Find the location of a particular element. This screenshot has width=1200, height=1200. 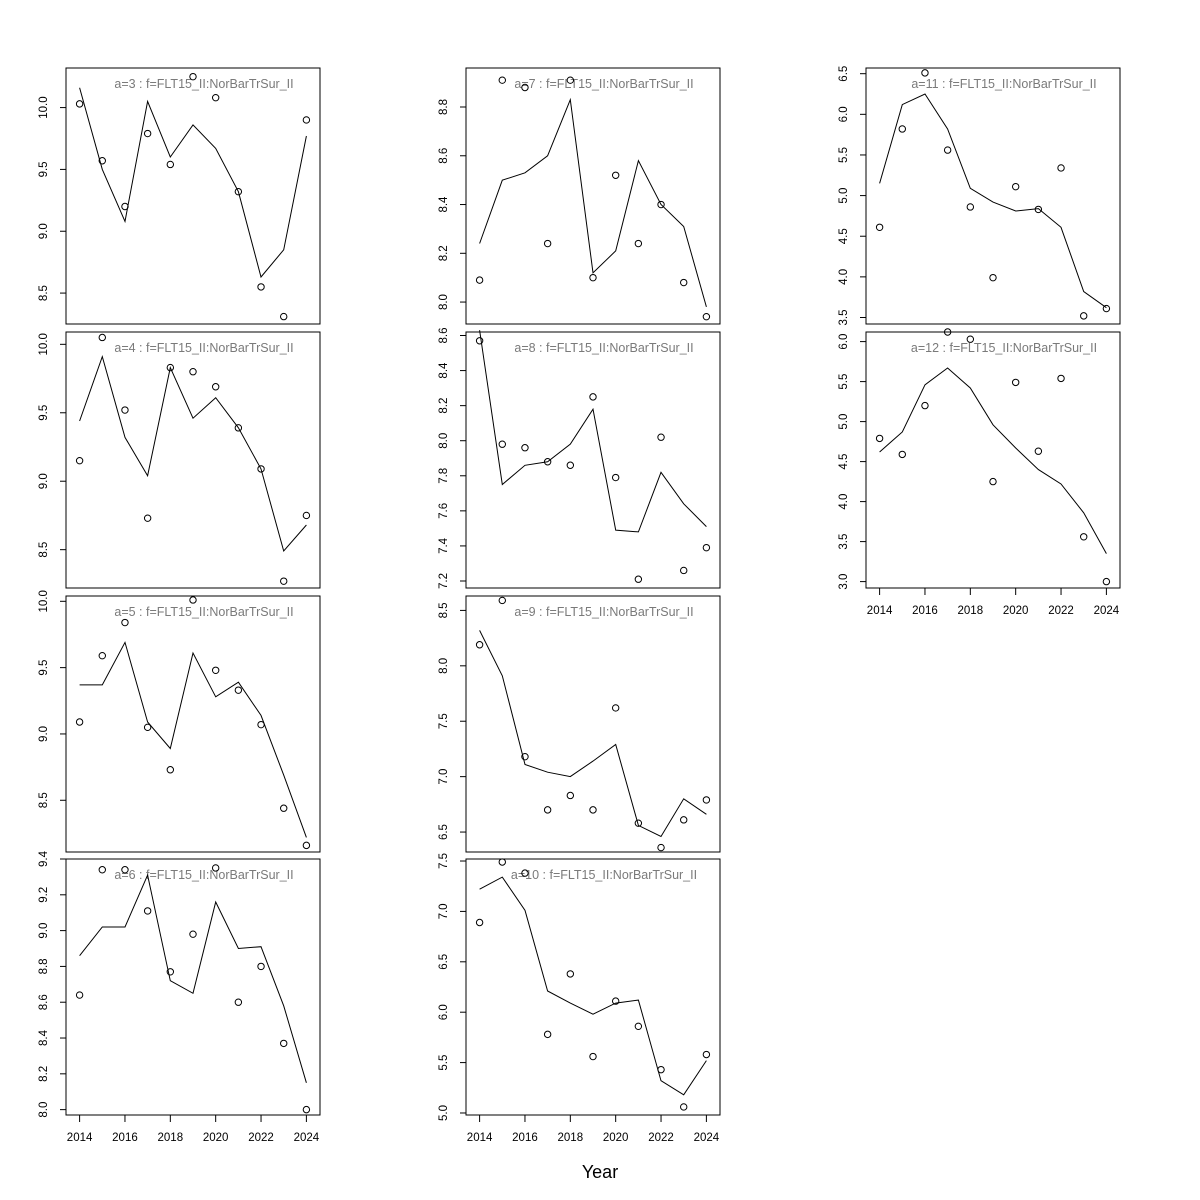

y-tick-label: 8.0 is located at coordinates (444, 441).